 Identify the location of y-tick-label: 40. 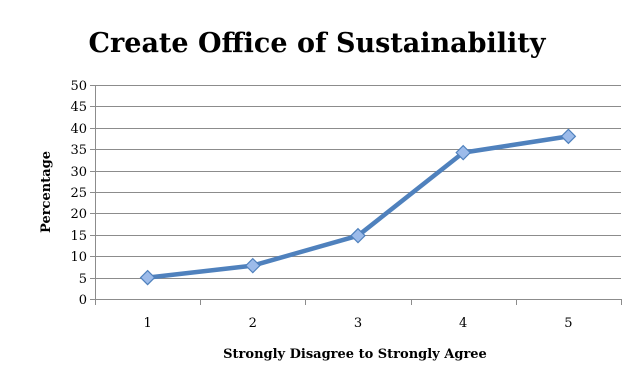
(78, 129).